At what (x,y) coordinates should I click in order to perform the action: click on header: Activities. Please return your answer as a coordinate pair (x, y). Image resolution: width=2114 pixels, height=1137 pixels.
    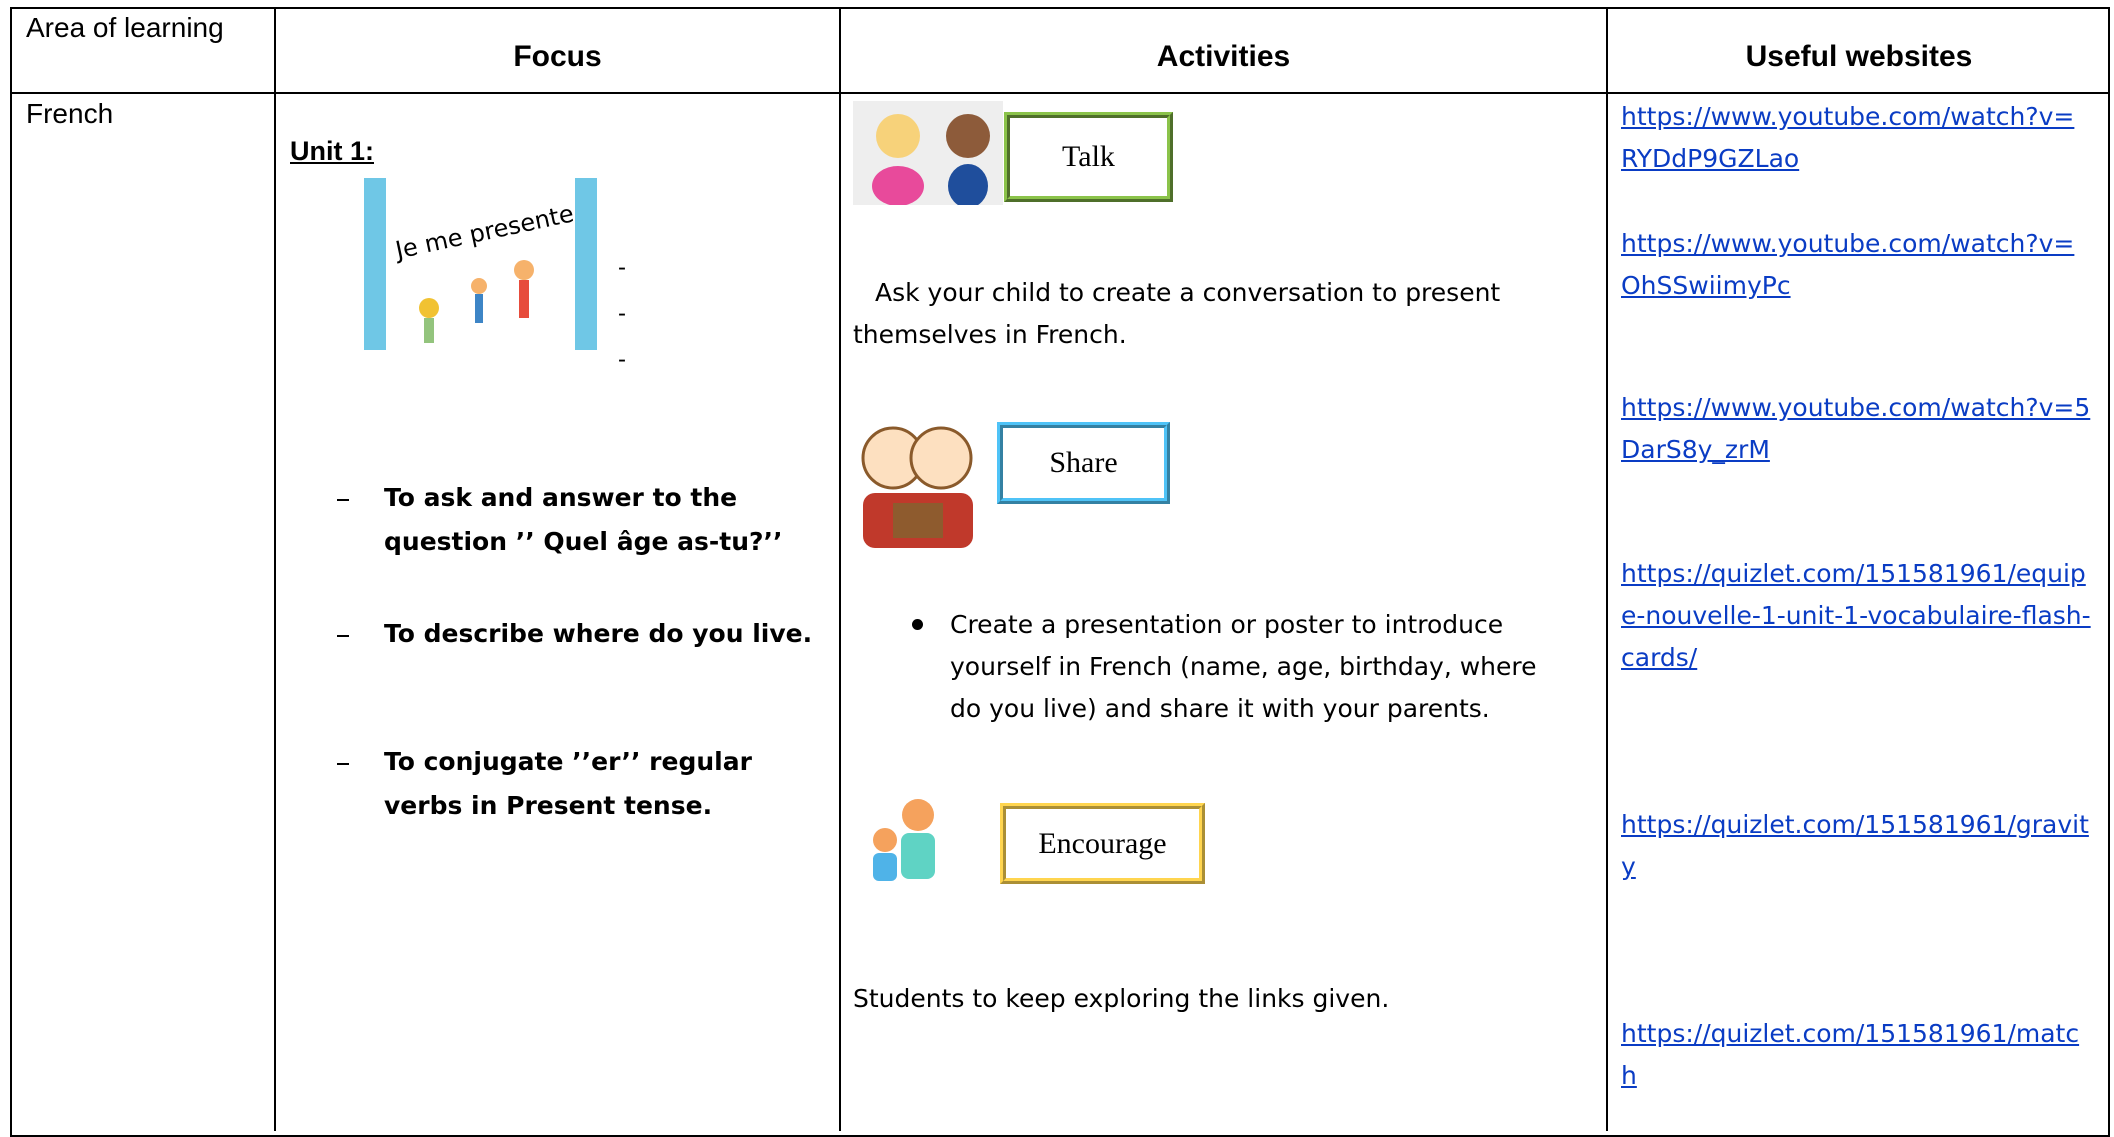
    Looking at the image, I should click on (1223, 56).